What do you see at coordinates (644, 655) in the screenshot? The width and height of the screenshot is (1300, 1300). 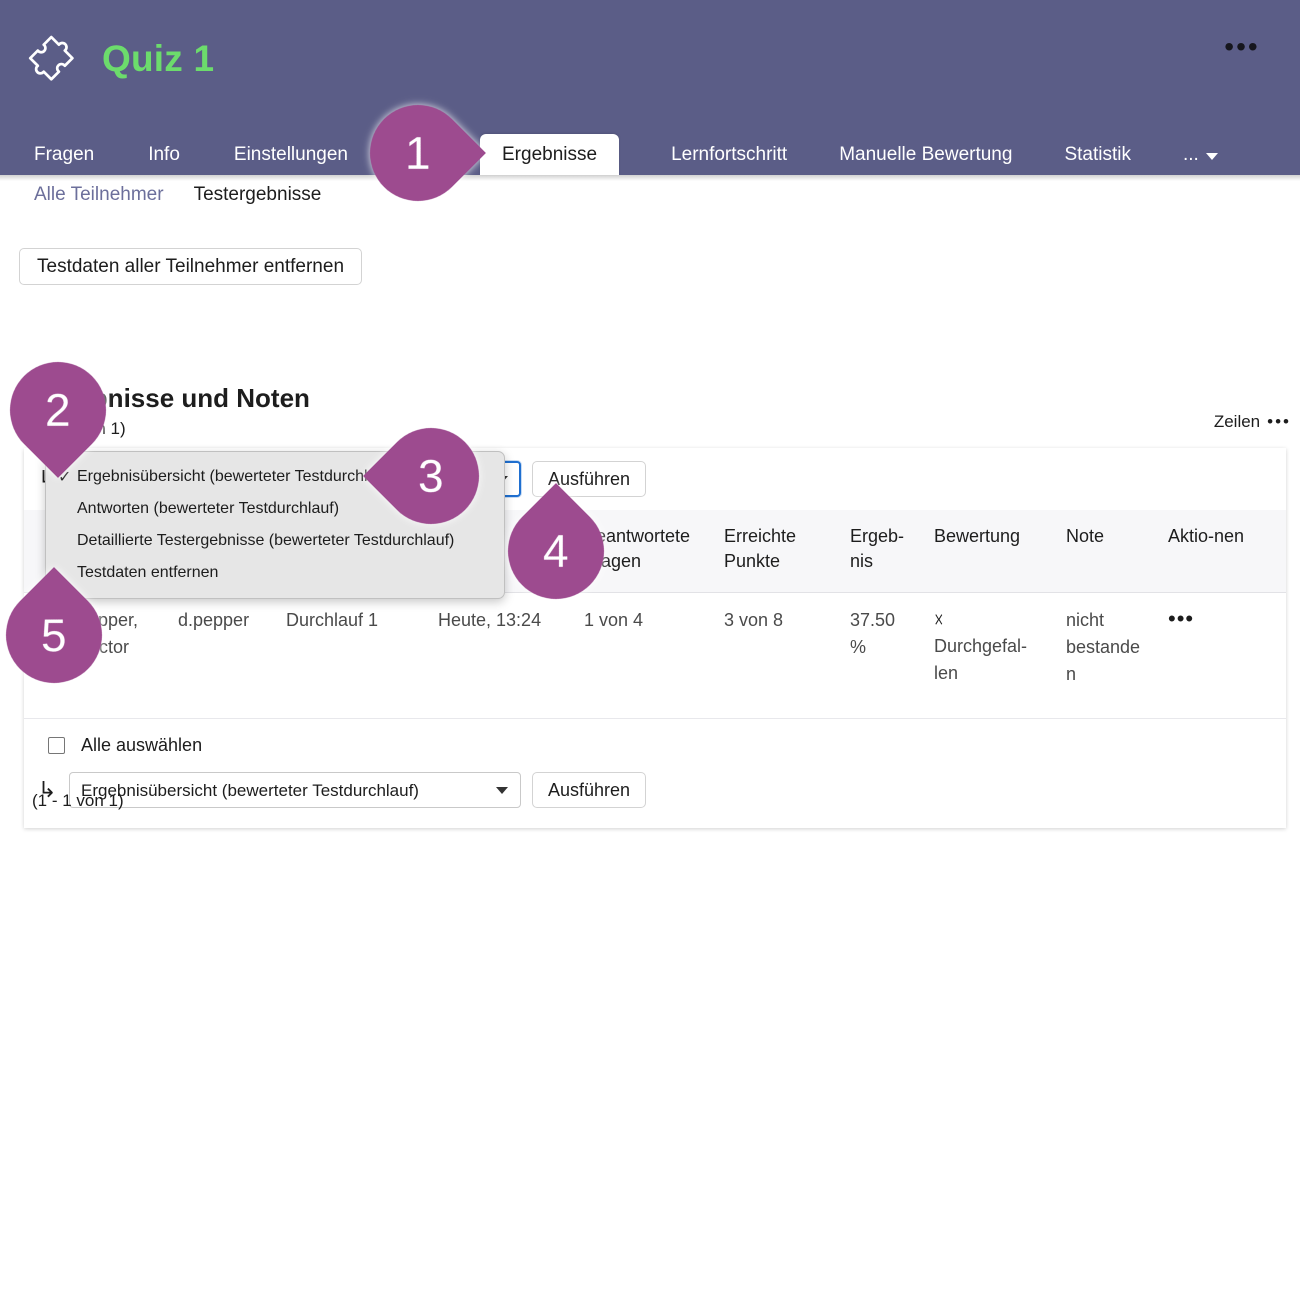 I see `cell-beantwortete-fragen: 1 von 4` at bounding box center [644, 655].